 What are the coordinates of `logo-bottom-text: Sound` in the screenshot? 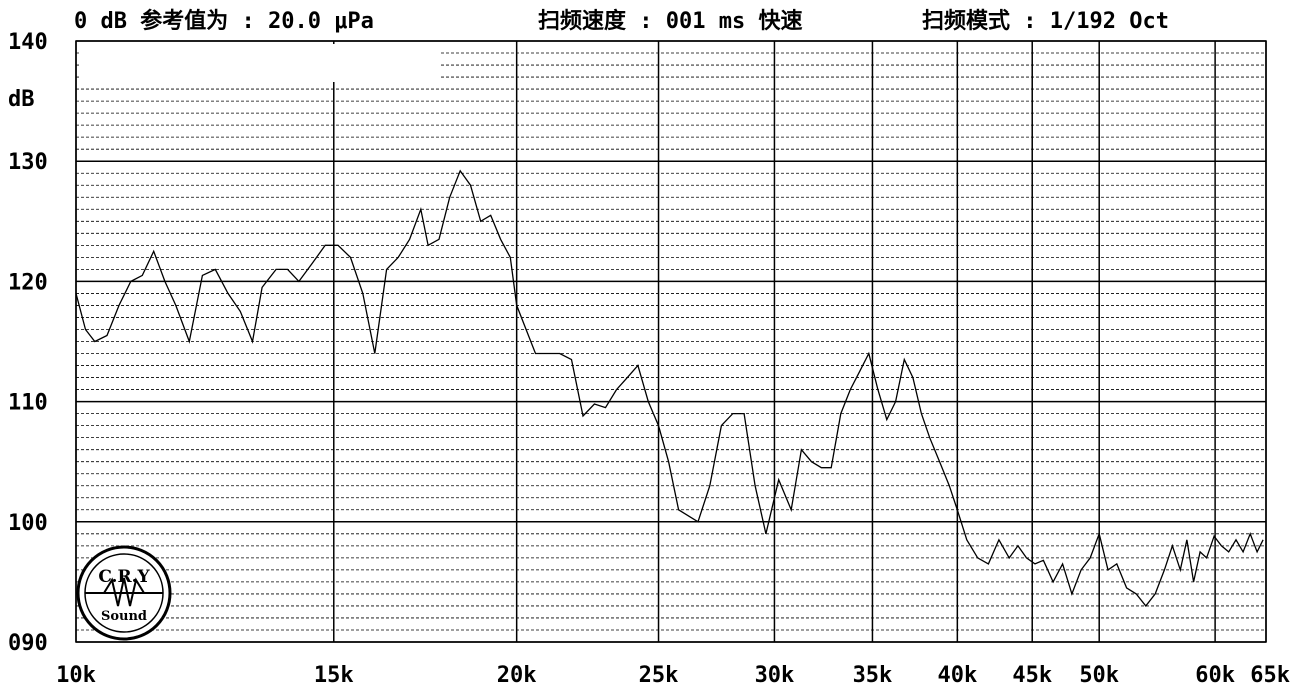 It's located at (124, 616).